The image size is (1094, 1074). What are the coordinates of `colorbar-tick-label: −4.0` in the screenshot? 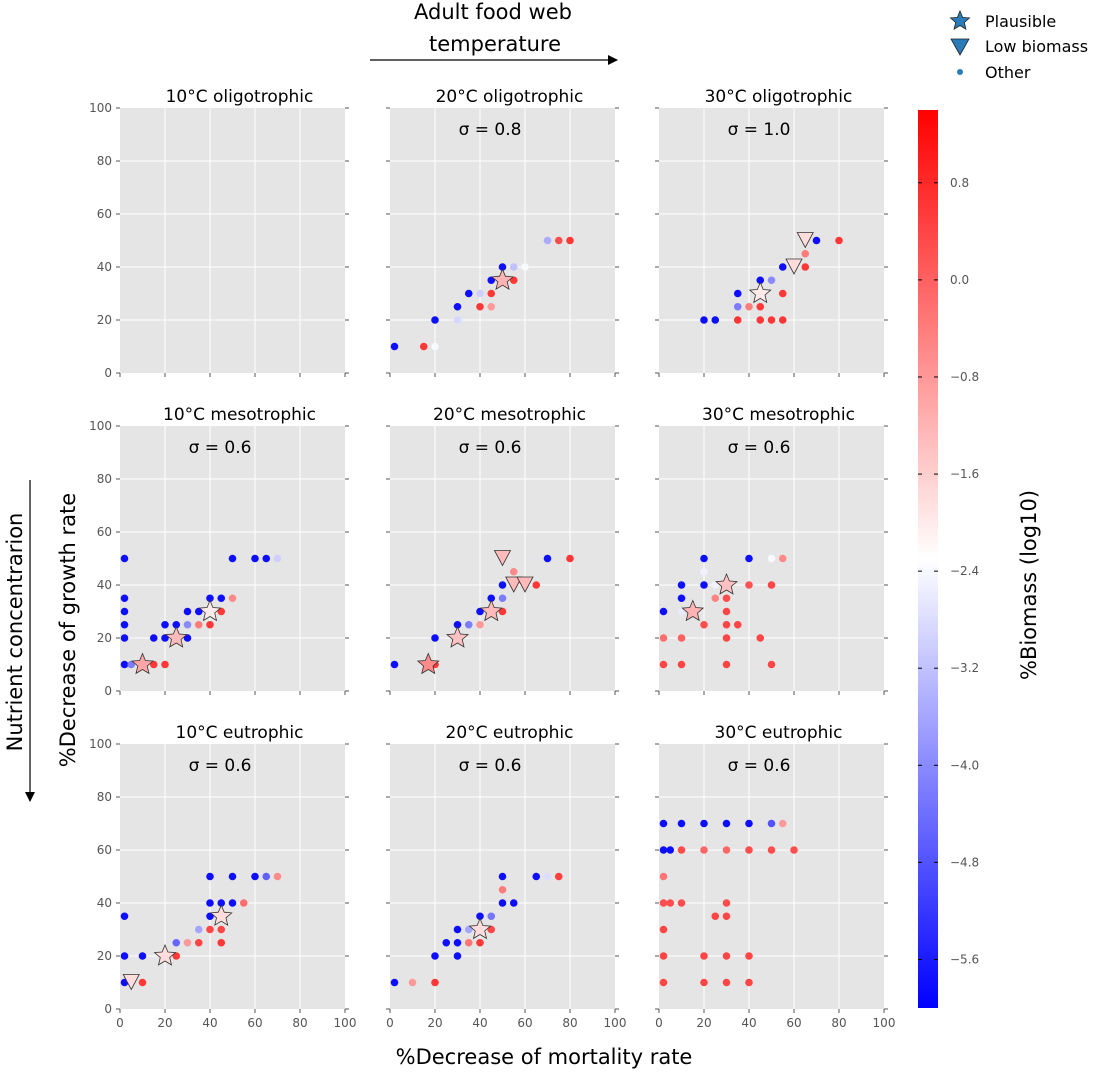 It's located at (964, 765).